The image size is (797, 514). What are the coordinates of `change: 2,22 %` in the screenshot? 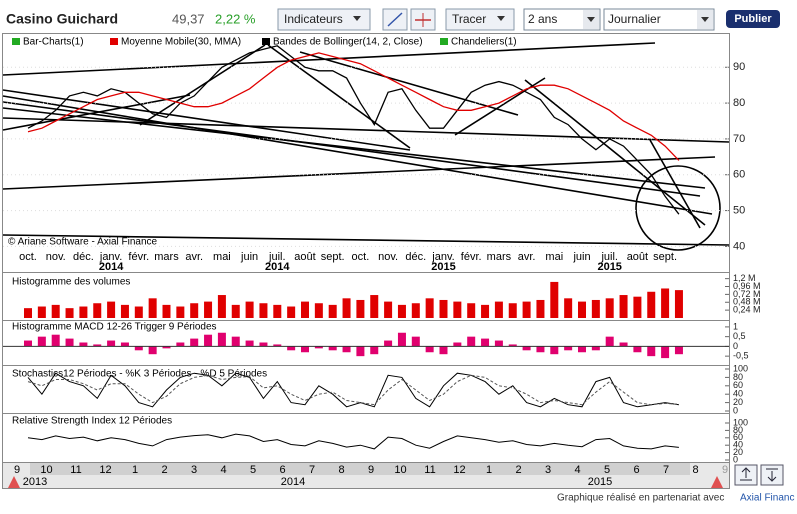 It's located at (235, 18).